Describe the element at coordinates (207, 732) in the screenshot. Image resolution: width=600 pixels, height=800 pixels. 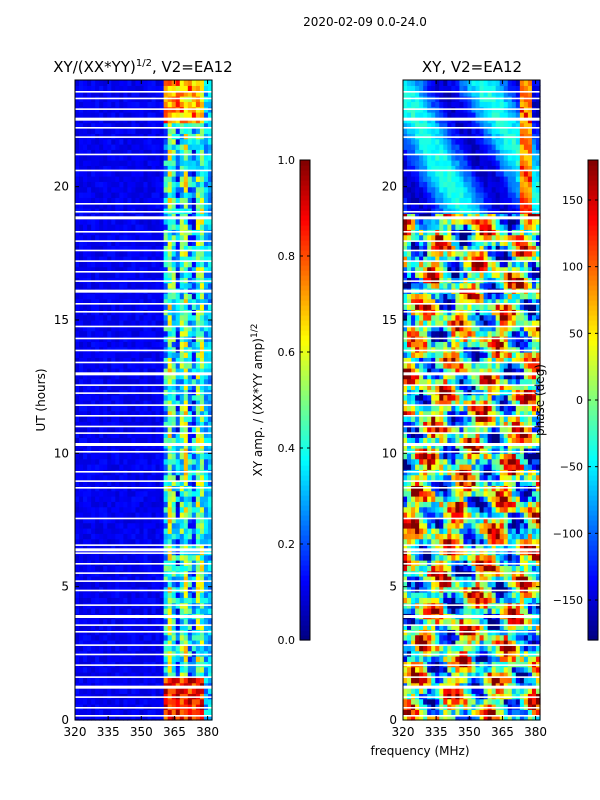
I see `x-tick-label: 380` at that location.